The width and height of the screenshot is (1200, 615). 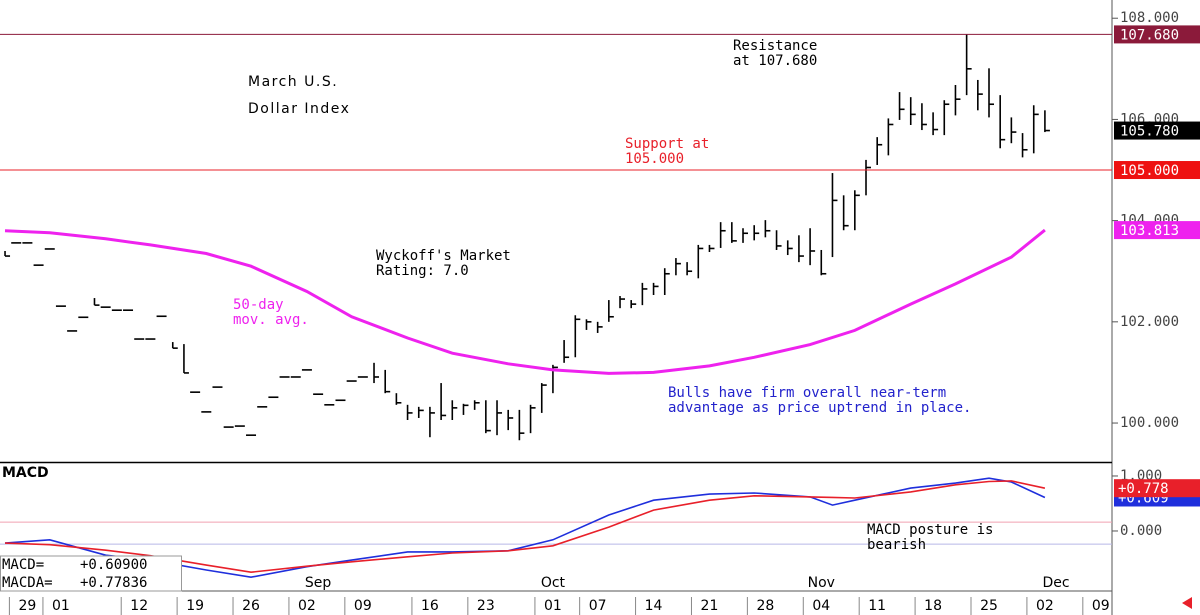 I want to click on x-tick-label: 26, so click(x=251, y=606).